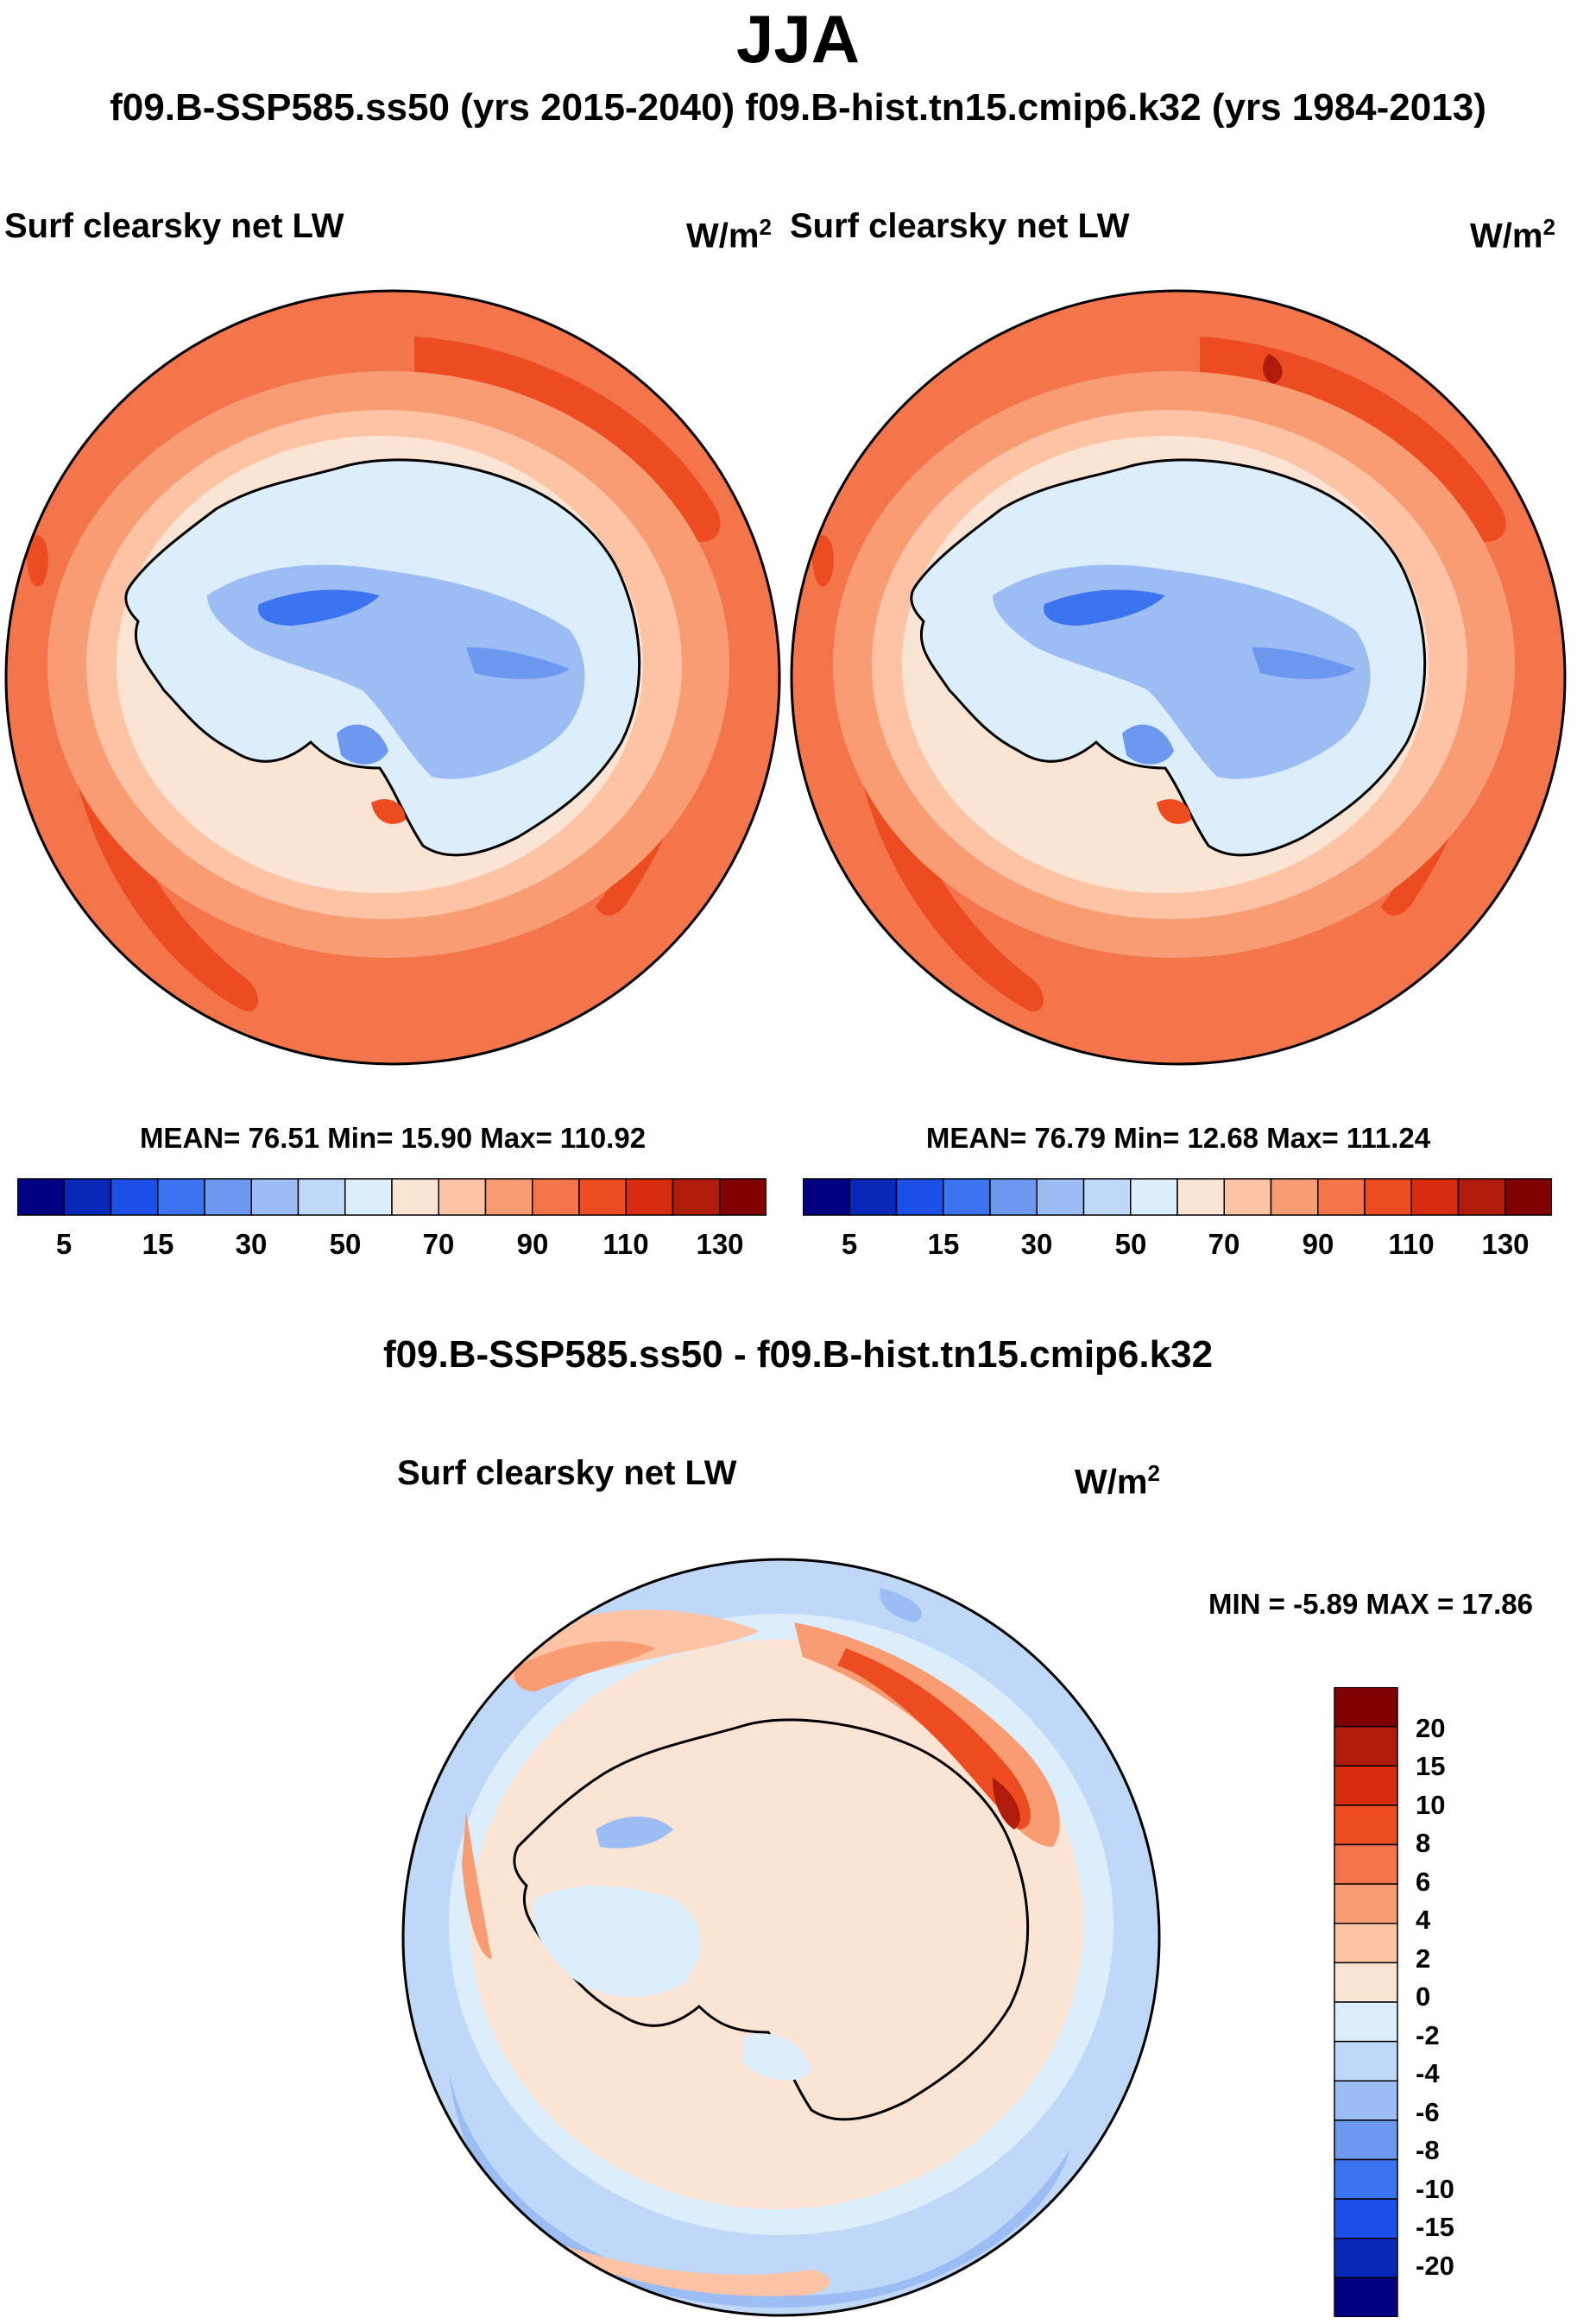 This screenshot has width=1596, height=2324. What do you see at coordinates (393, 1138) in the screenshot?
I see `panel1-stats: MEAN= 76.51 Min= 15.90 Max= 110.92` at bounding box center [393, 1138].